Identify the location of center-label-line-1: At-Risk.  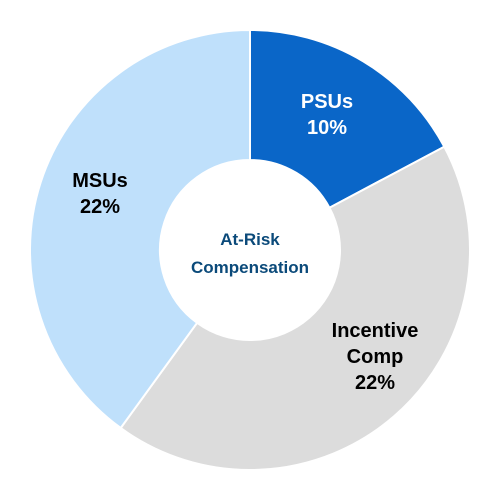
(250, 239).